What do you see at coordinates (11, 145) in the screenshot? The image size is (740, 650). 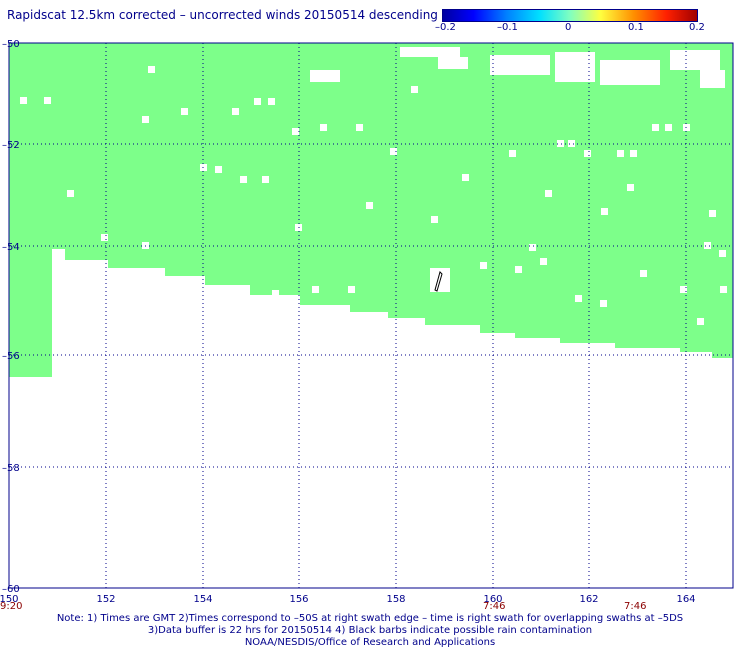 I see `lat-tick-label: –52` at bounding box center [11, 145].